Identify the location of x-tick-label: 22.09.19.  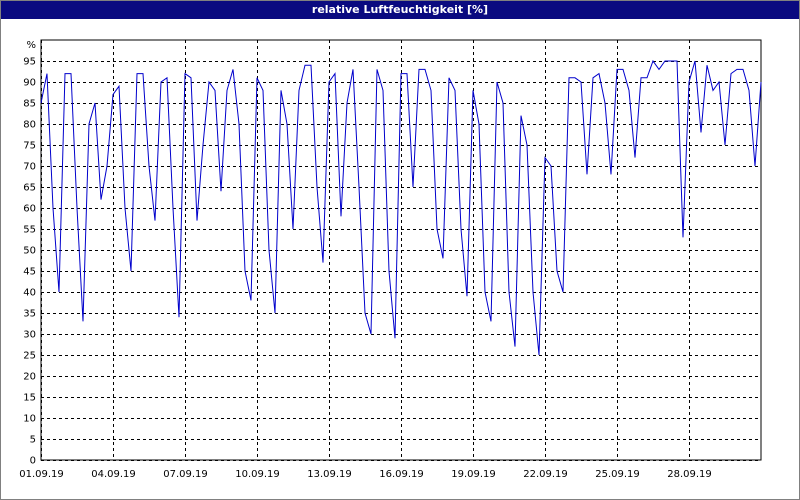
(545, 474).